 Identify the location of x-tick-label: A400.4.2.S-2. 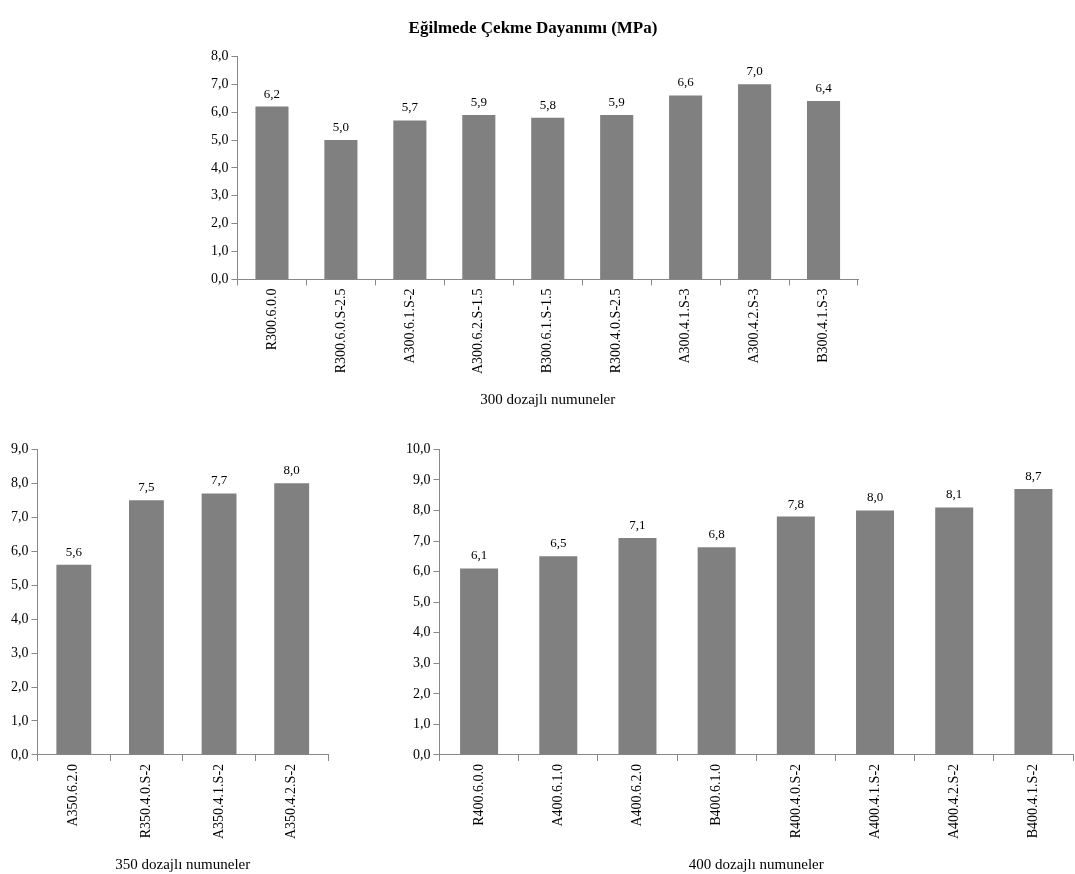
(953, 801).